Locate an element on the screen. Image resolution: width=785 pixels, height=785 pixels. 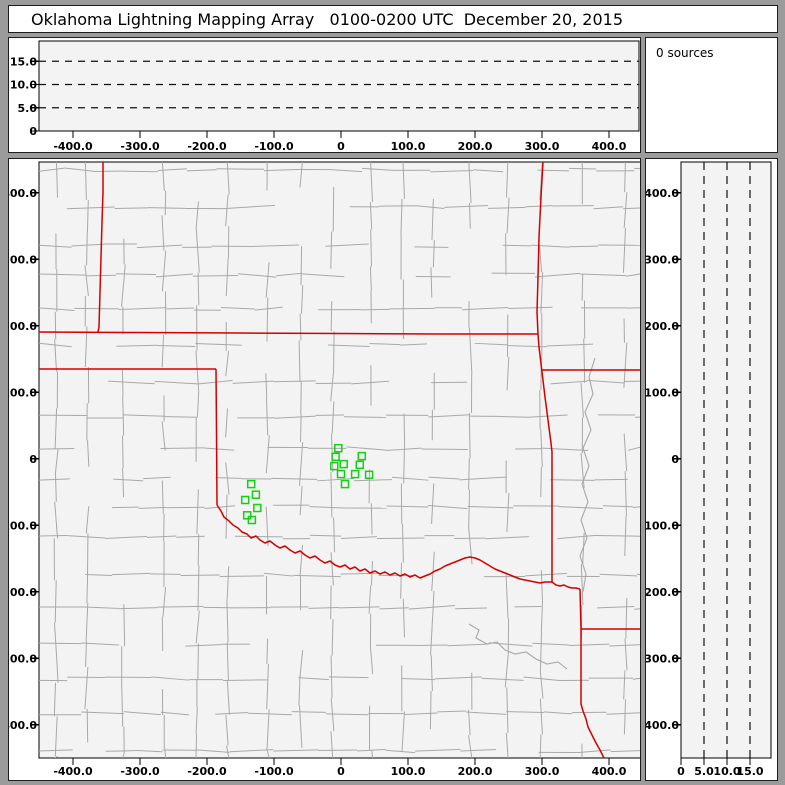
map-x-tick-label: 100.0 is located at coordinates (408, 771).